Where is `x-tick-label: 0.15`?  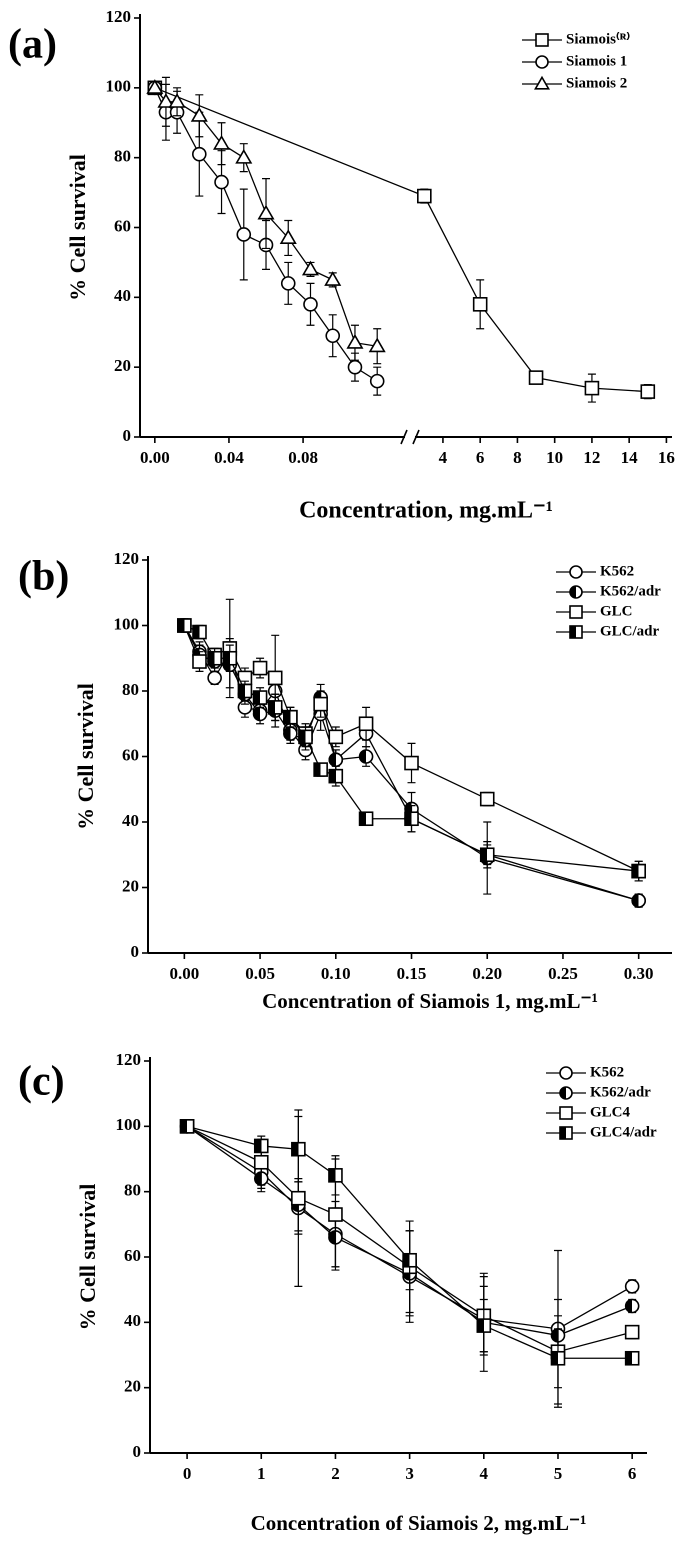 x-tick-label: 0.15 is located at coordinates (412, 973).